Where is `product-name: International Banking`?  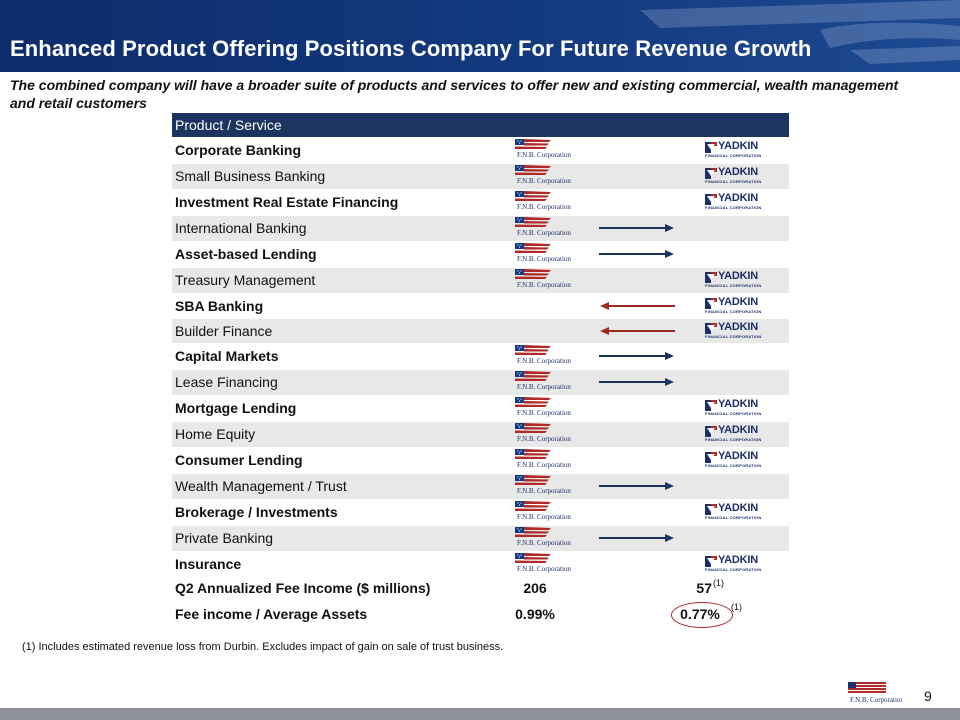 product-name: International Banking is located at coordinates (342, 228).